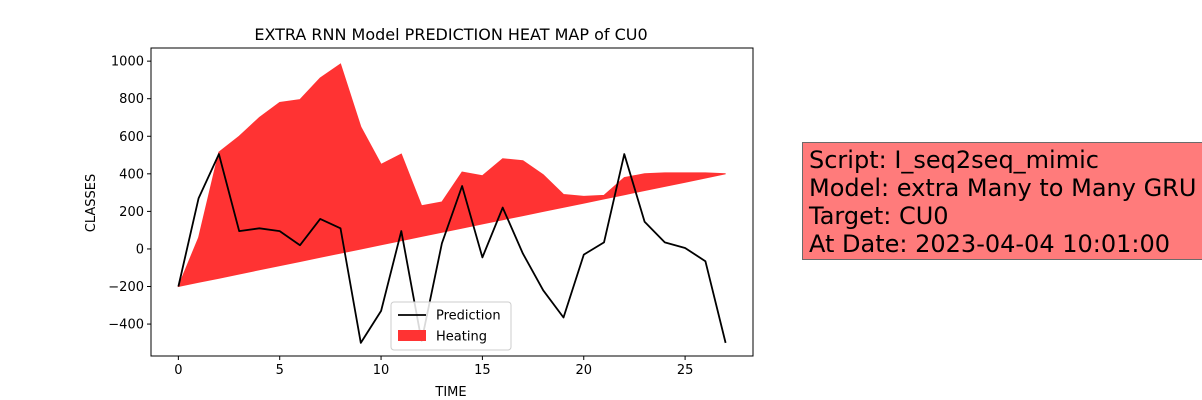 This screenshot has width=1202, height=400. What do you see at coordinates (482, 370) in the screenshot?
I see `x-tick-label: 15` at bounding box center [482, 370].